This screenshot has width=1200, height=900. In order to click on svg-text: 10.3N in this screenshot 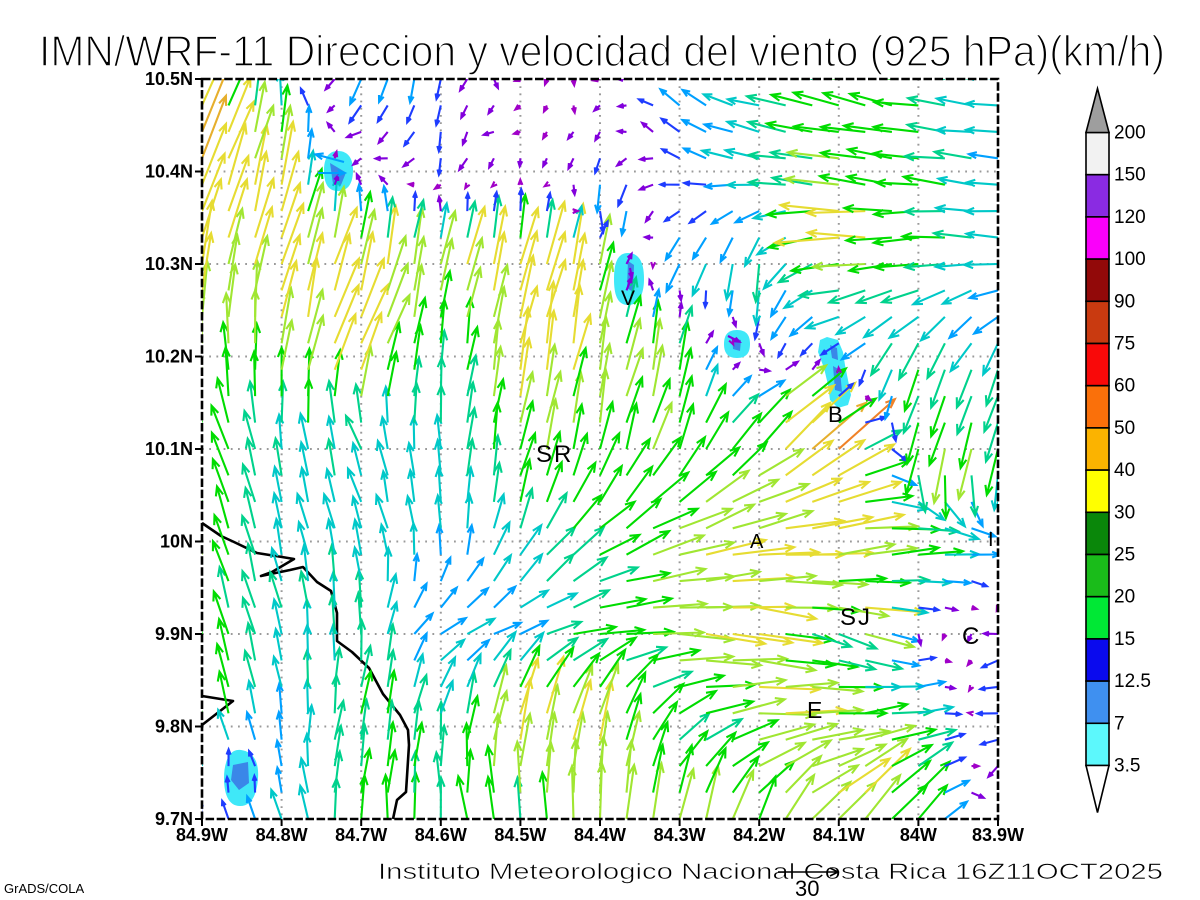, I will do `click(169, 264)`.